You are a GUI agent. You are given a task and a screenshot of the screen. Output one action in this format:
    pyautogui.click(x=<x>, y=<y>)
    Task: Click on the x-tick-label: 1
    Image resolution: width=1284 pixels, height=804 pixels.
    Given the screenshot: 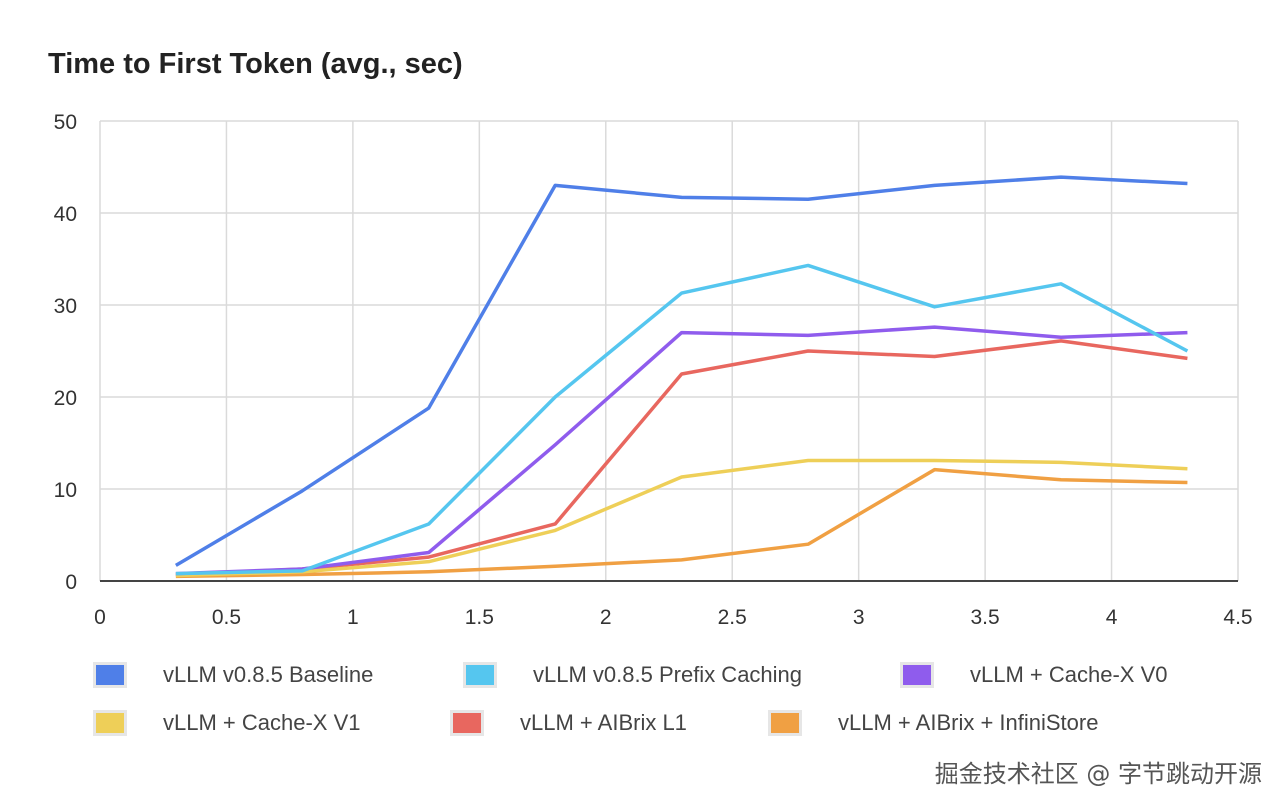 What is the action you would take?
    pyautogui.click(x=353, y=617)
    